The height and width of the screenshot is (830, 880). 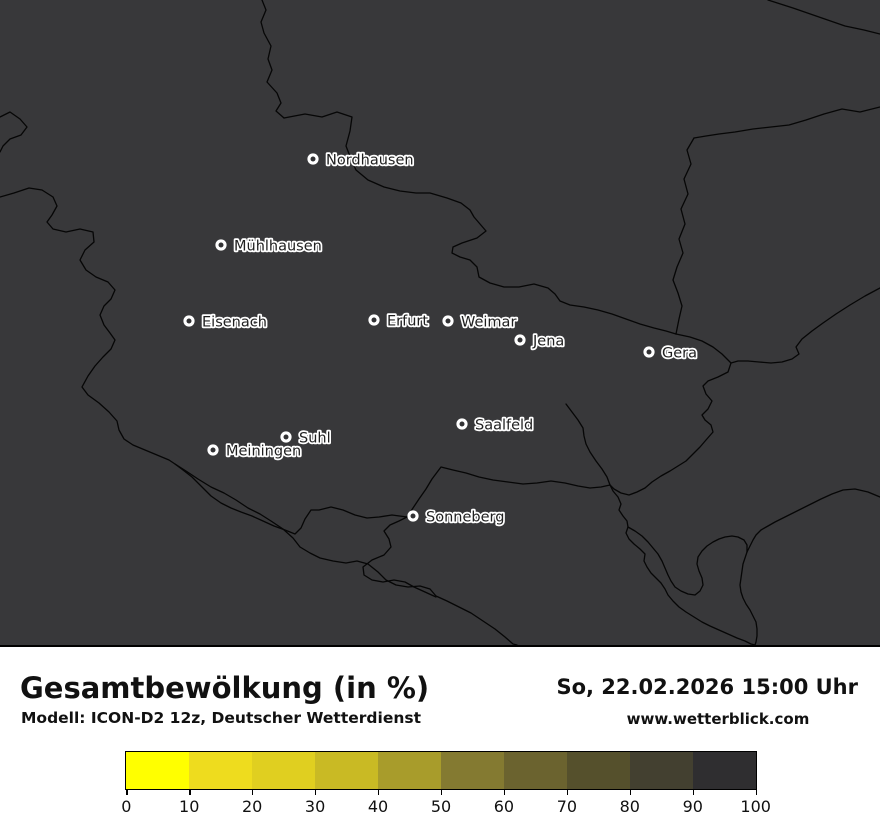 What do you see at coordinates (407, 322) in the screenshot?
I see `city-label: Erfurt` at bounding box center [407, 322].